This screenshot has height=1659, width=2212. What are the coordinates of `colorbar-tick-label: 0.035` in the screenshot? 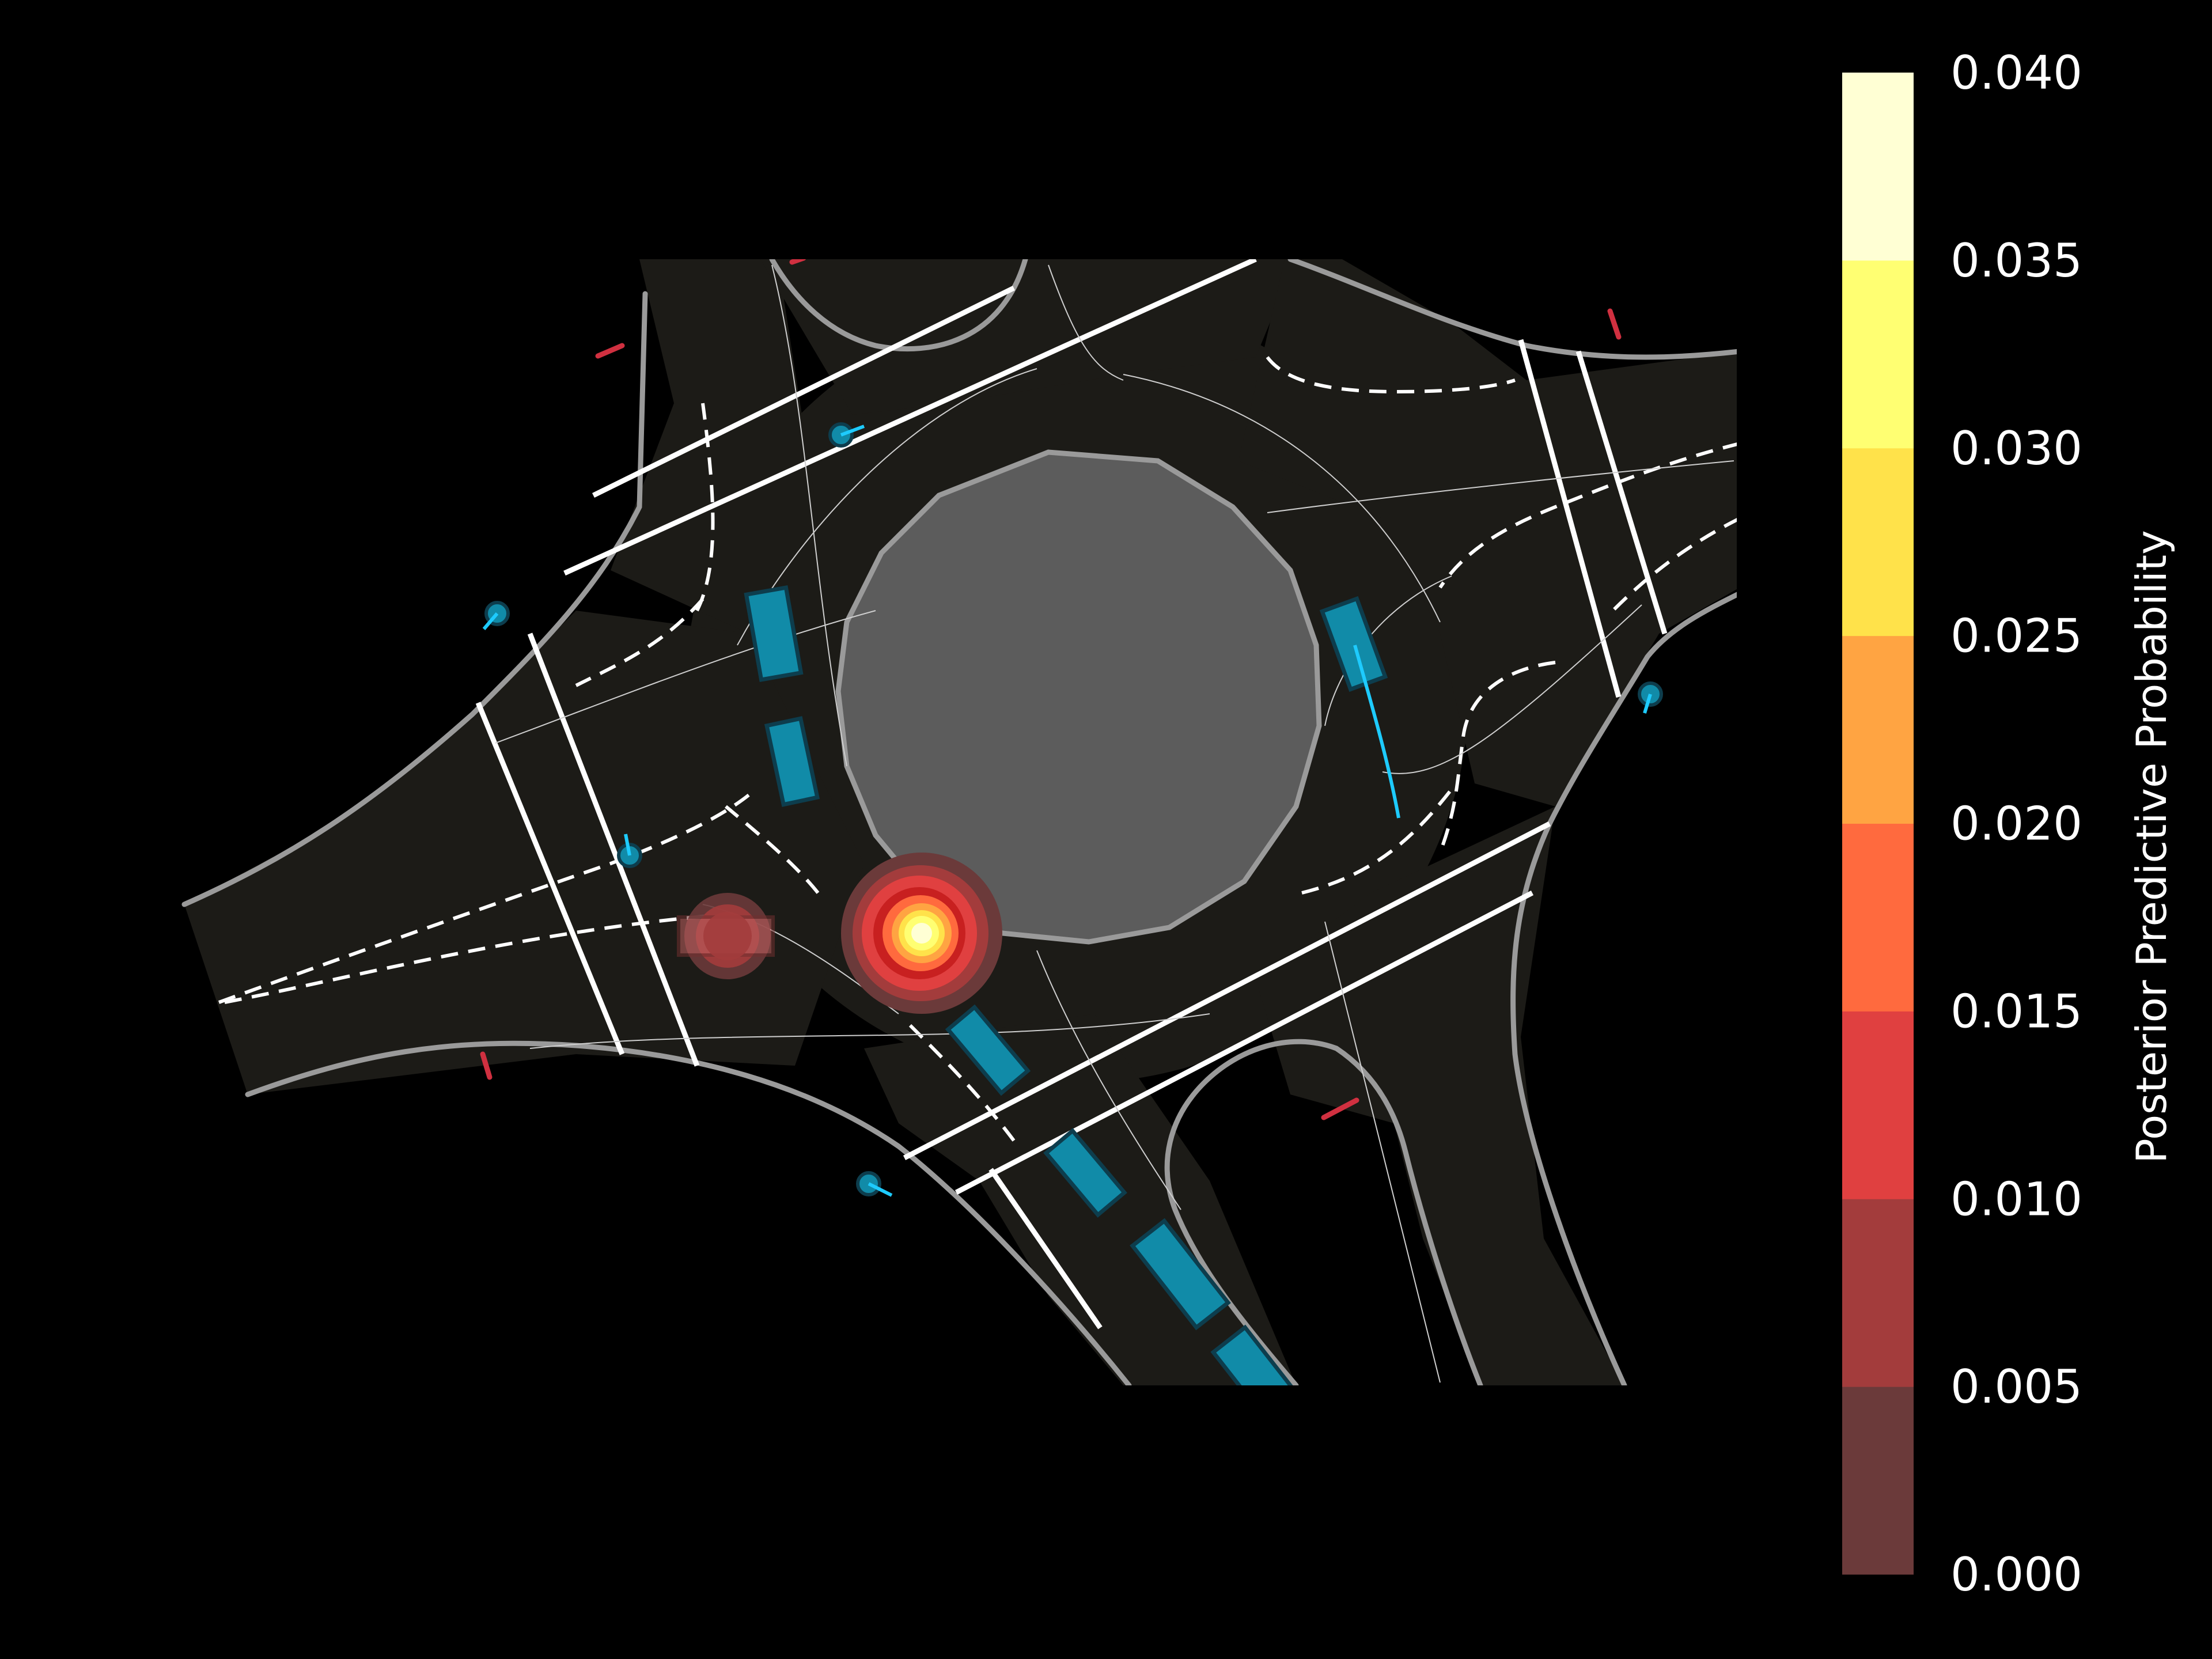 It's located at (2016, 260).